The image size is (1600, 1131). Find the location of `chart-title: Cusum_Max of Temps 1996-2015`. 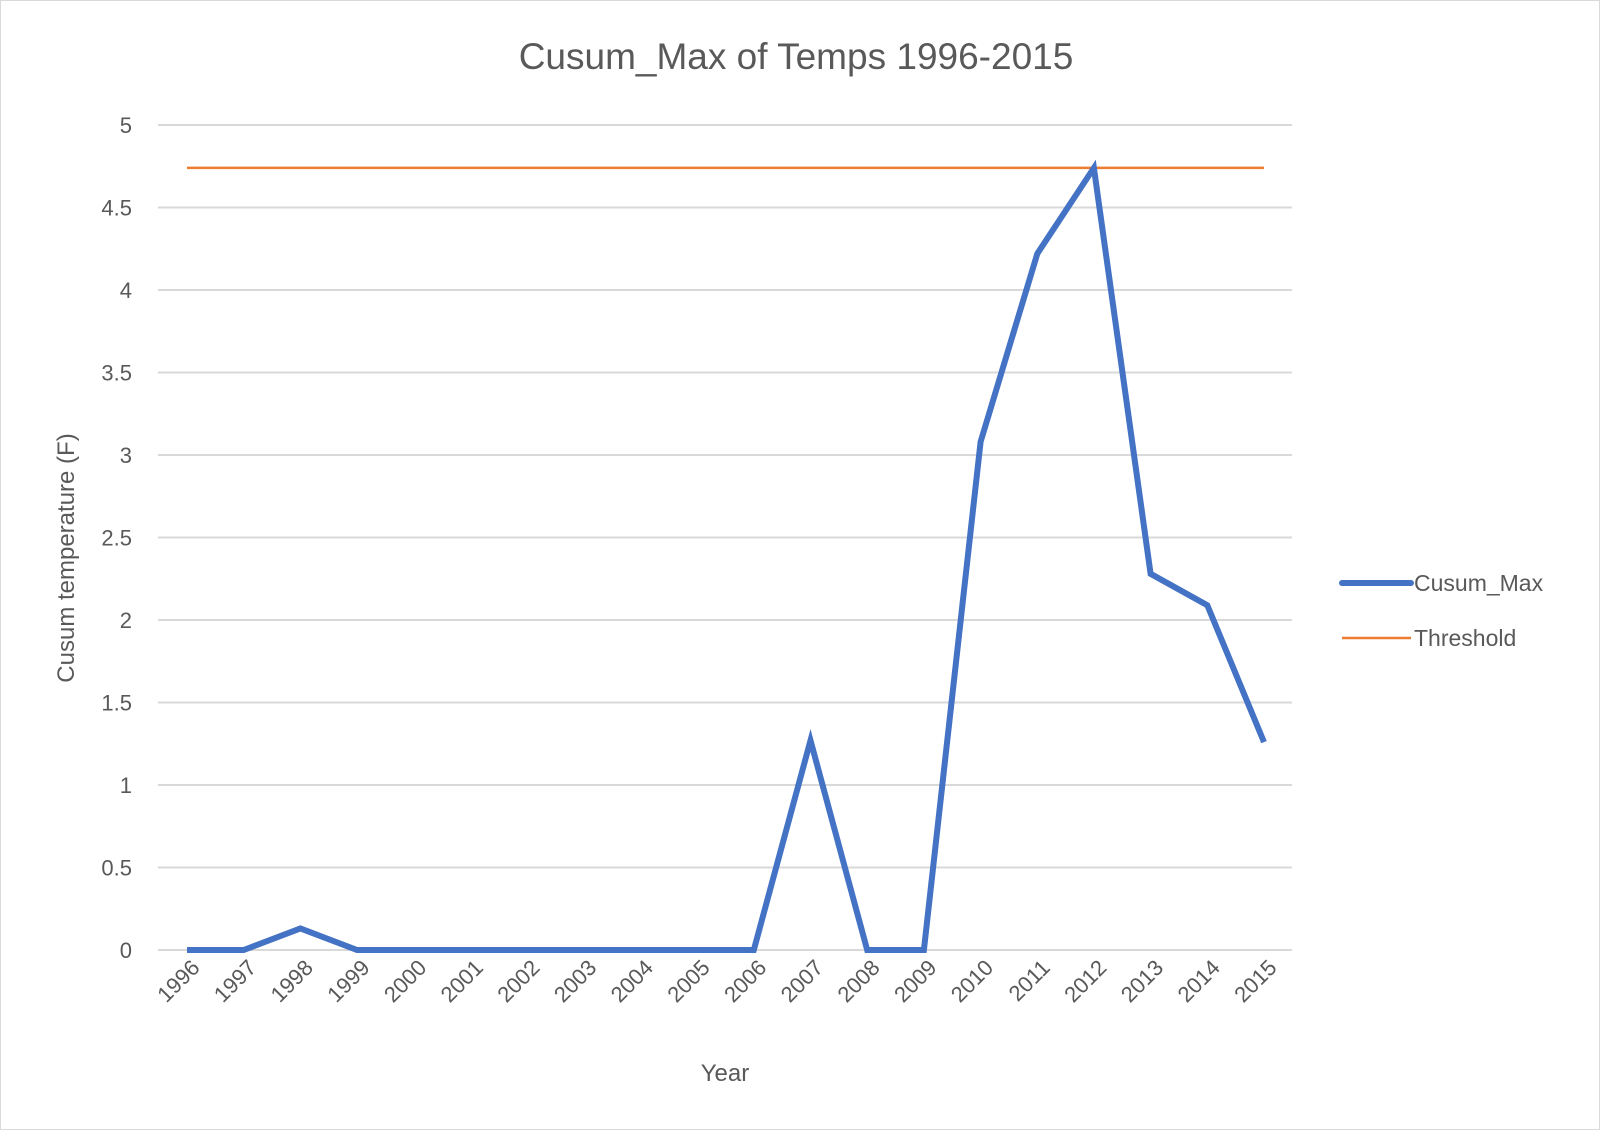

chart-title: Cusum_Max of Temps 1996-2015 is located at coordinates (796, 56).